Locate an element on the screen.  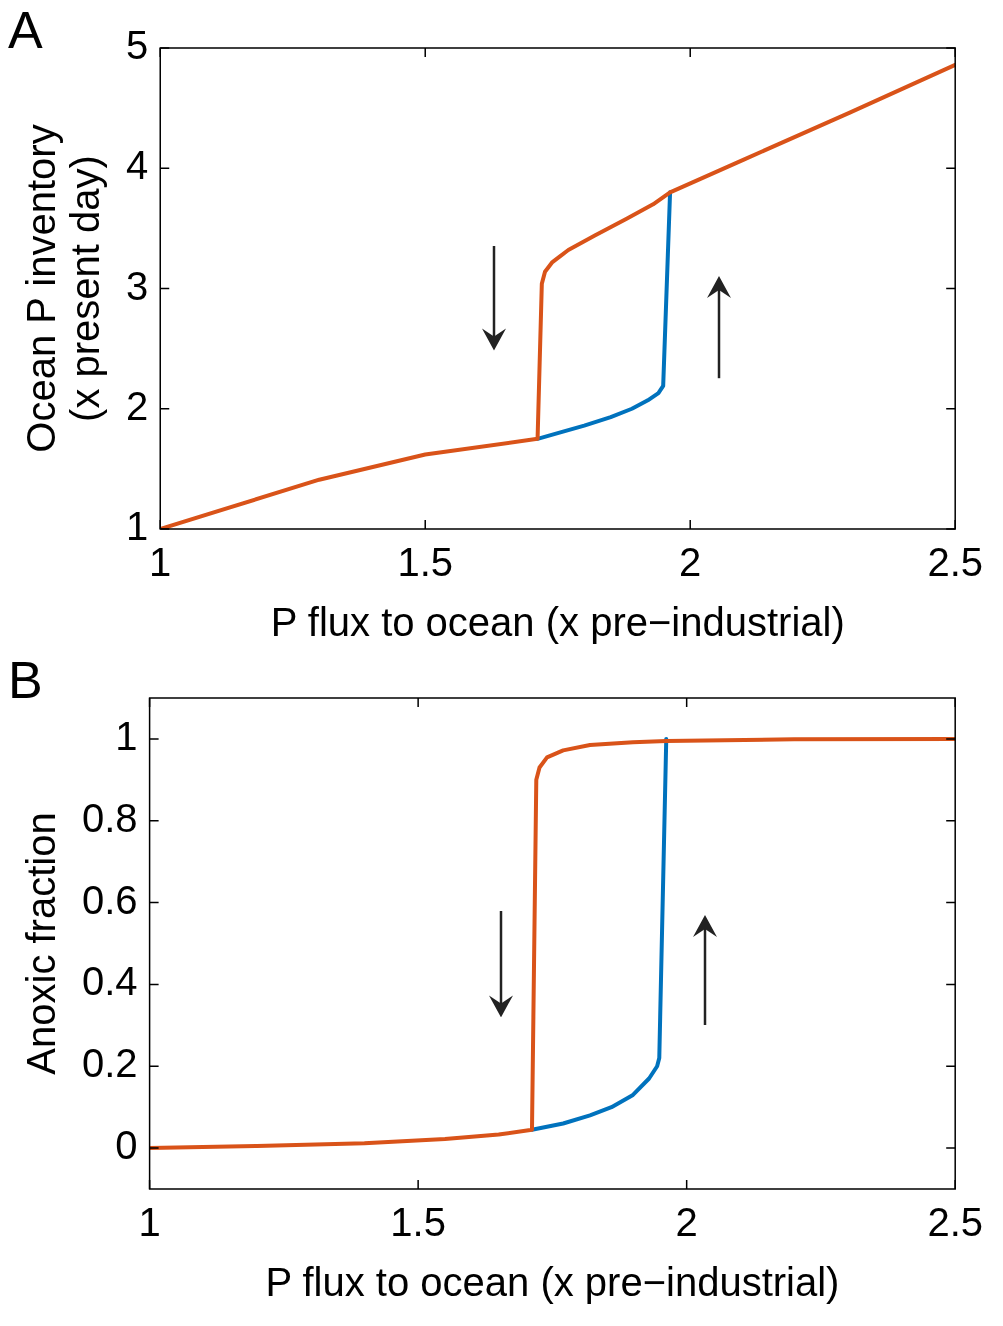
chart-title: B is located at coordinates (25, 680).